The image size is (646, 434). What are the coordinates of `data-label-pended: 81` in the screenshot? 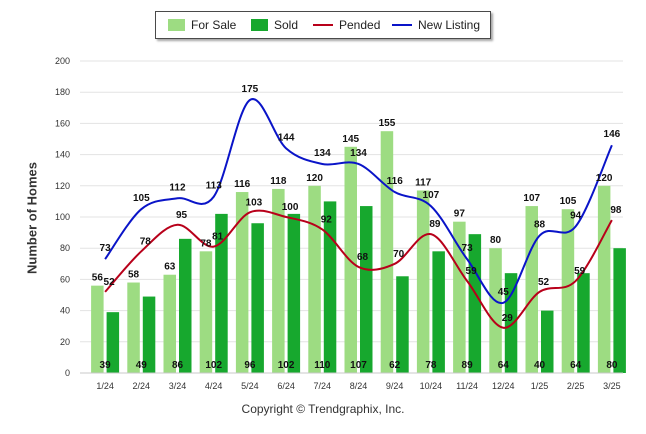 It's located at (218, 237).